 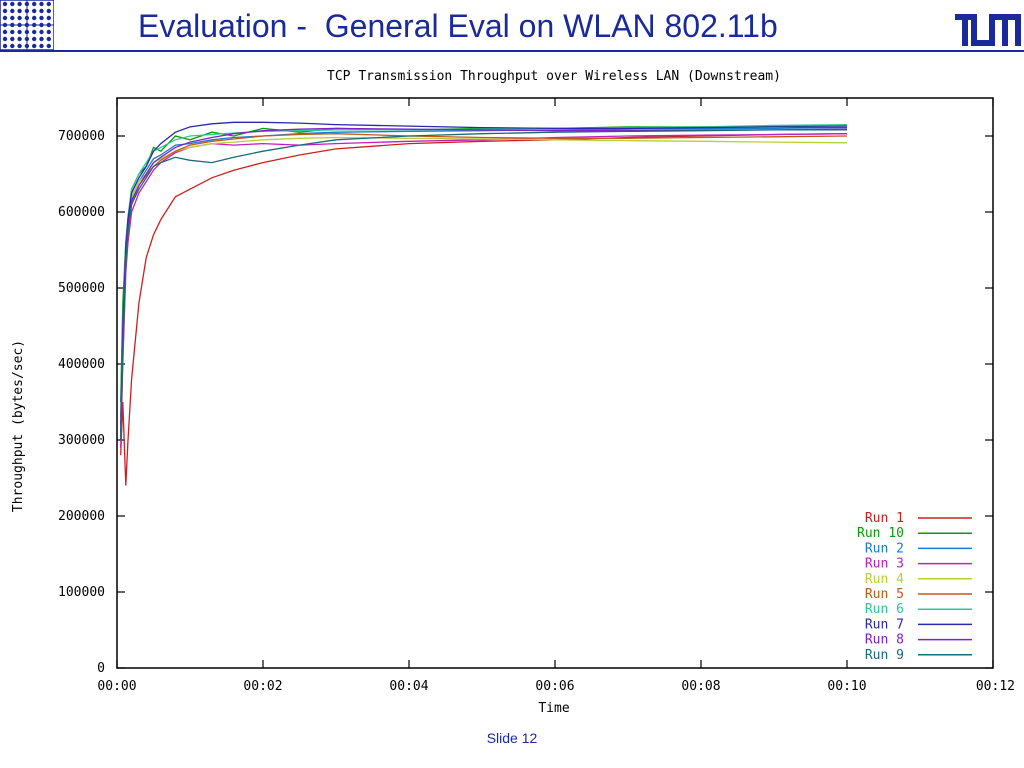 What do you see at coordinates (553, 708) in the screenshot?
I see `x-axis-label: Time` at bounding box center [553, 708].